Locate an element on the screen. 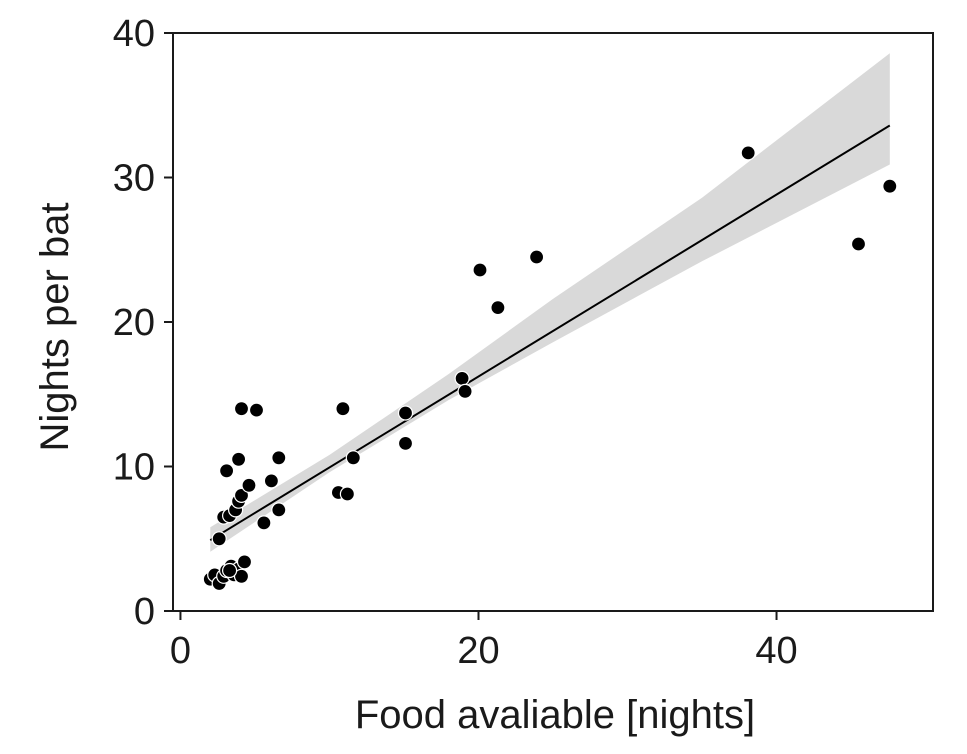  y-tick-label: 40 is located at coordinates (134, 34).